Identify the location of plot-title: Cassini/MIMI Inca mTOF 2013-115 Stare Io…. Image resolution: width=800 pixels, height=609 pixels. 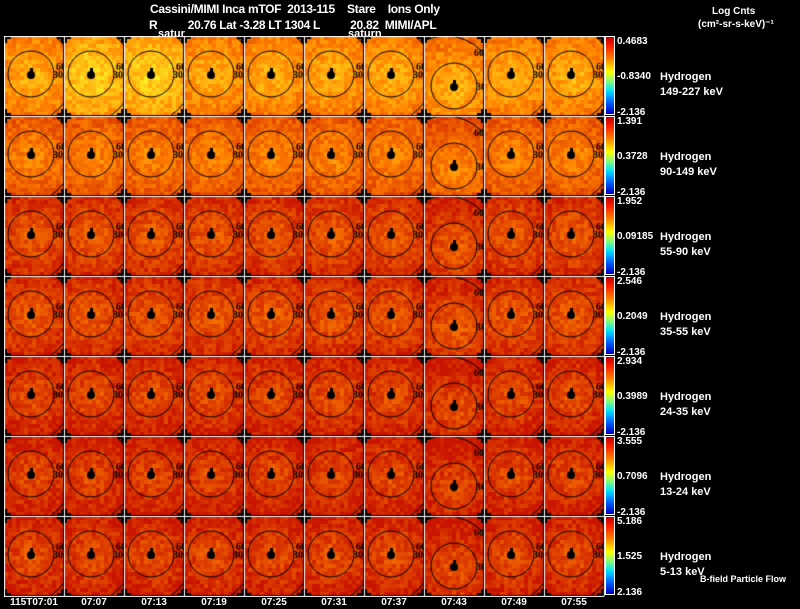
(295, 9).